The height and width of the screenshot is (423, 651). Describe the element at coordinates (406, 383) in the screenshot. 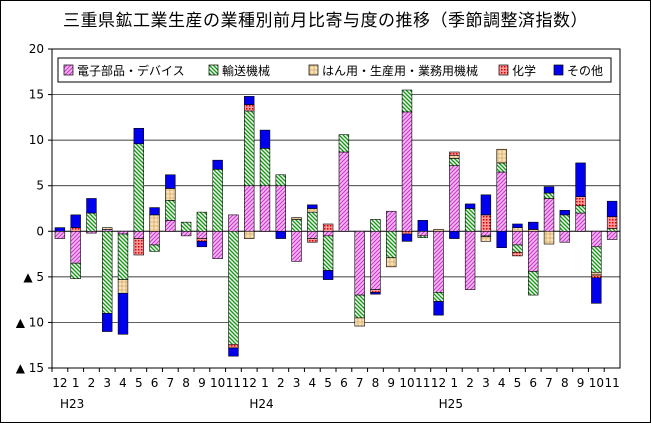

I see `x-tick-label: 10` at that location.